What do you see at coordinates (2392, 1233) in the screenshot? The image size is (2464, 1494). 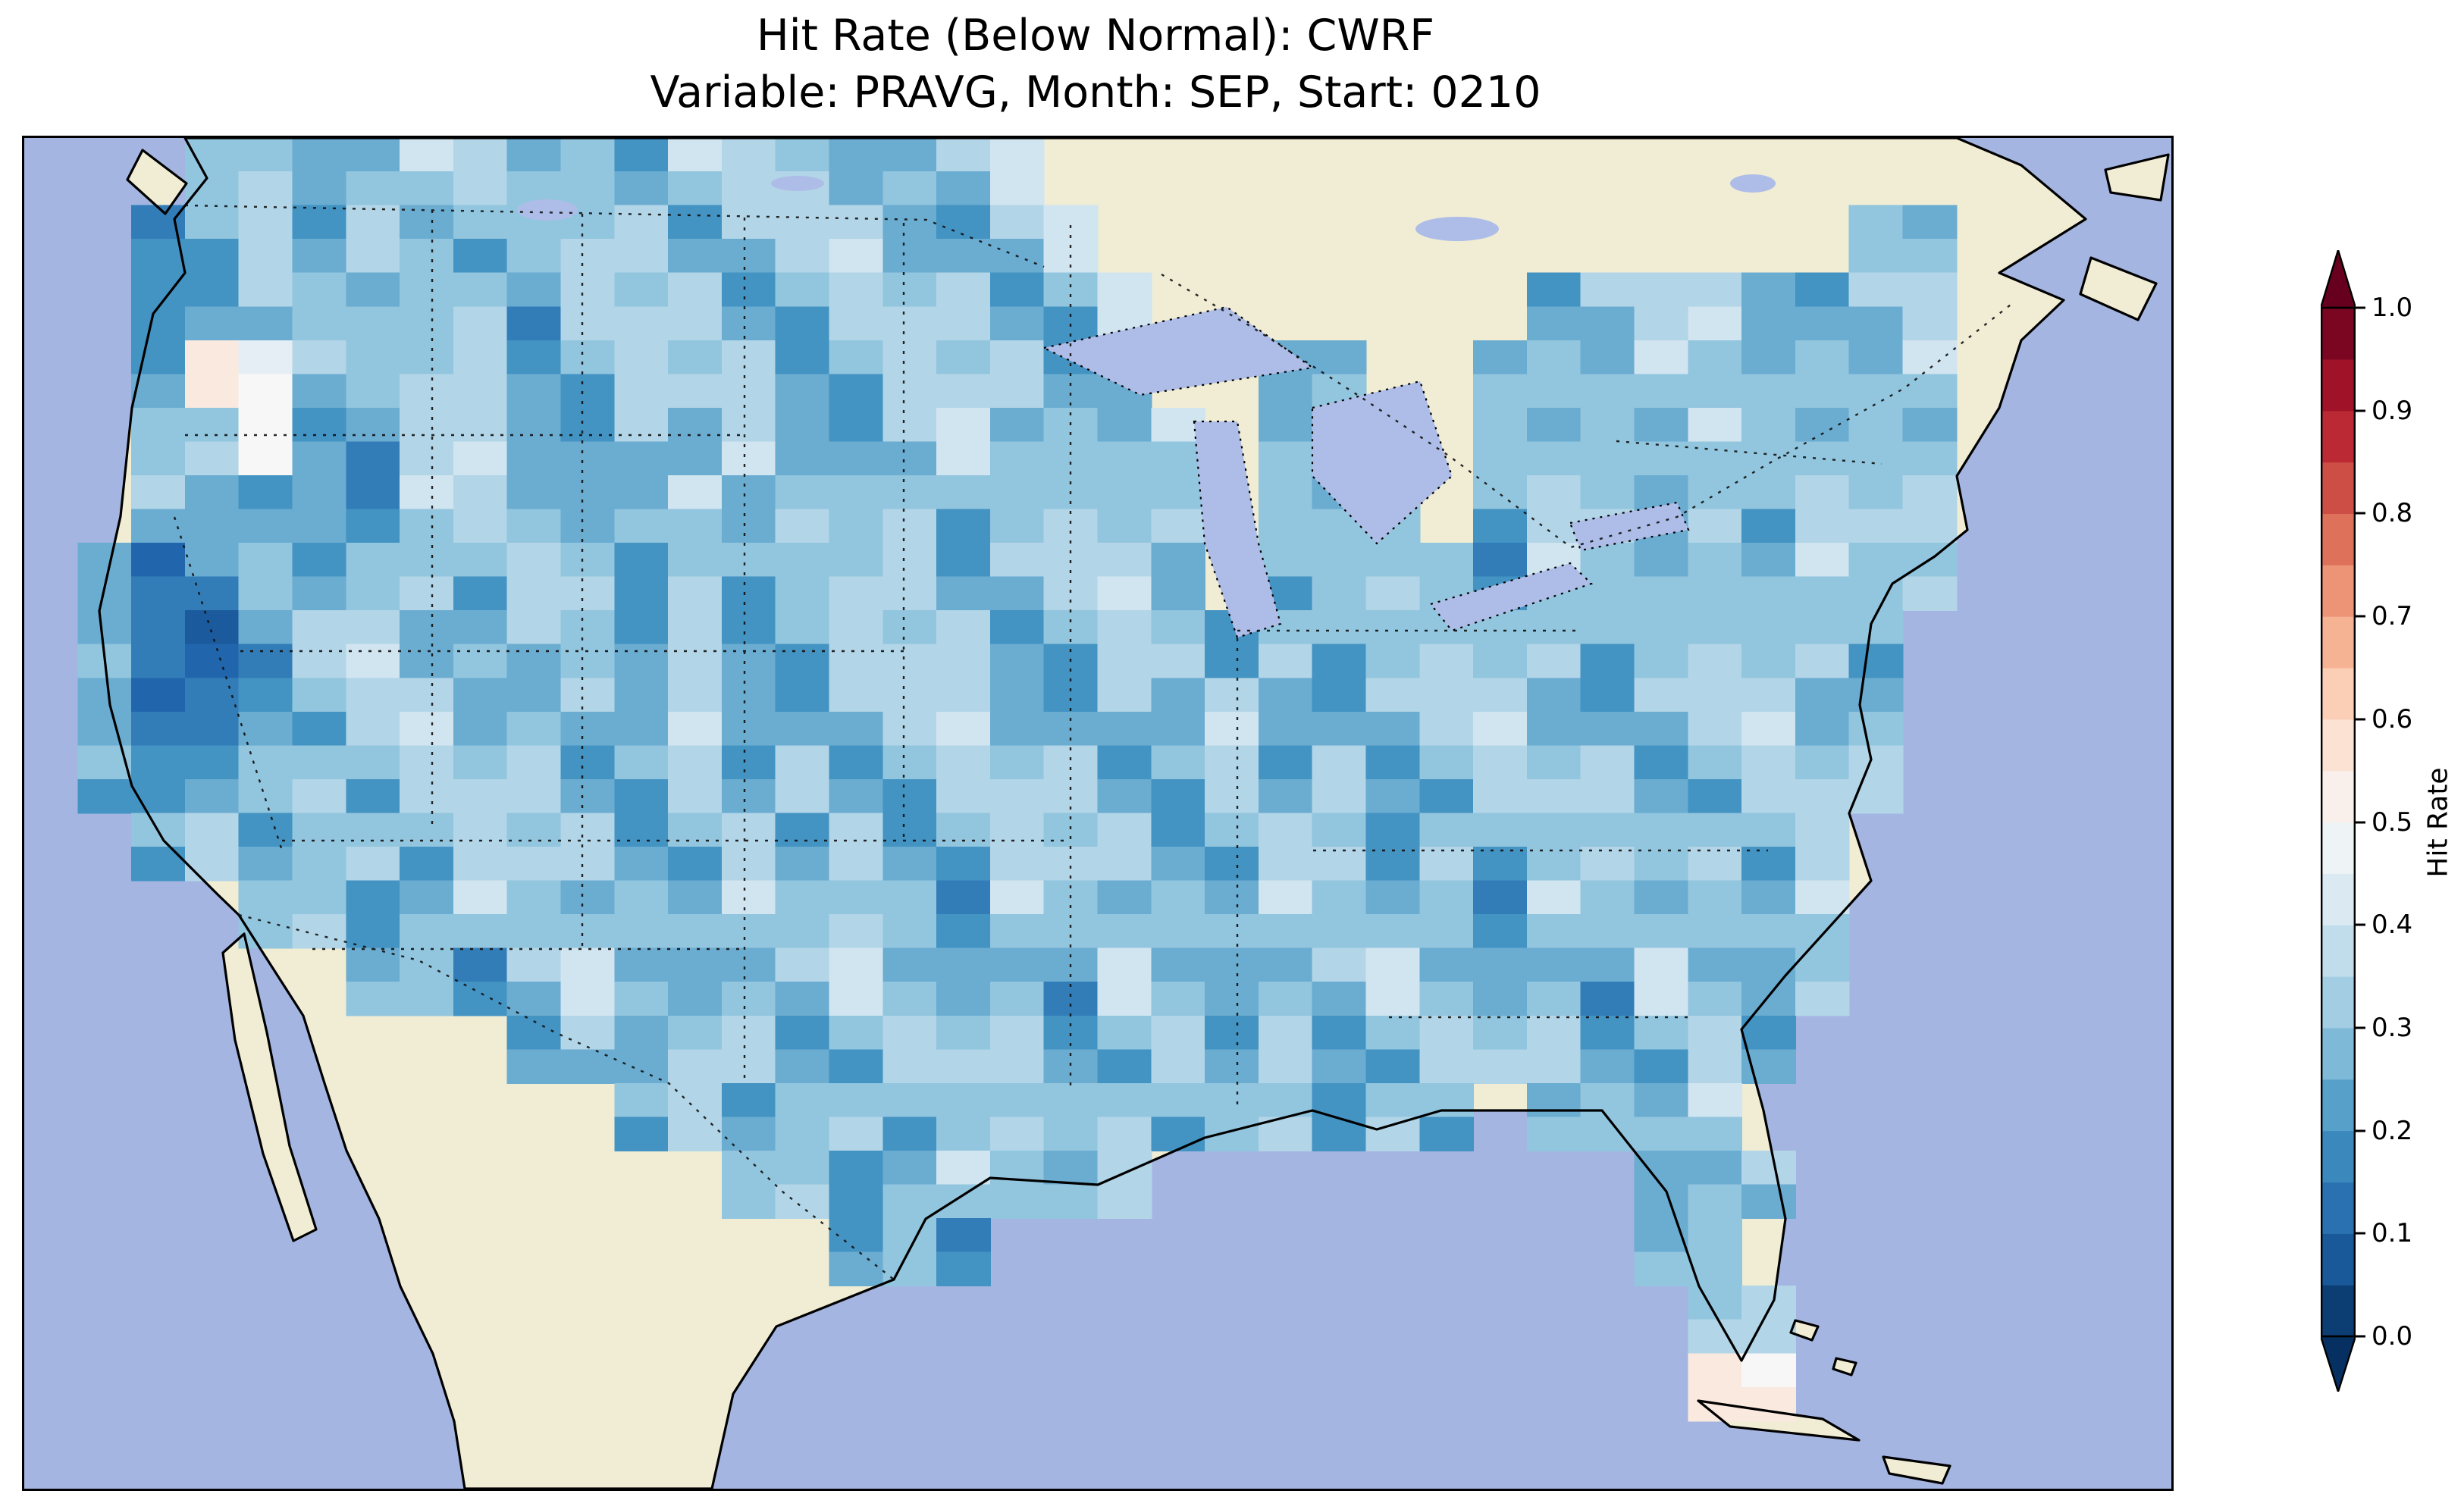 I see `colorbar-tick-label: 0.1` at bounding box center [2392, 1233].